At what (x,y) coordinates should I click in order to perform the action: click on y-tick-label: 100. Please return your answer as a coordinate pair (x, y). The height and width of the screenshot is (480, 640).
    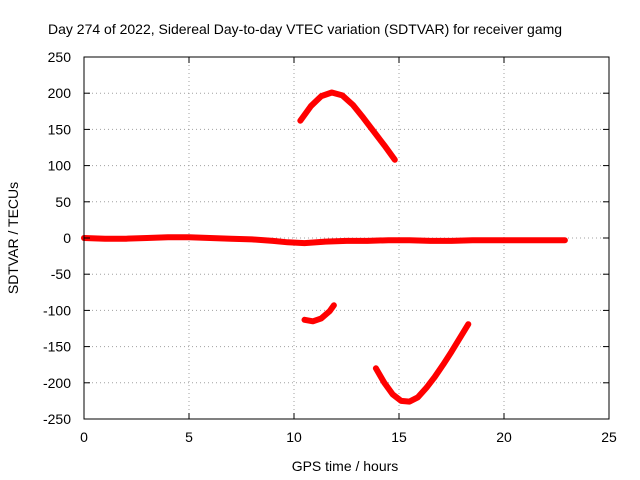
    Looking at the image, I should click on (60, 166).